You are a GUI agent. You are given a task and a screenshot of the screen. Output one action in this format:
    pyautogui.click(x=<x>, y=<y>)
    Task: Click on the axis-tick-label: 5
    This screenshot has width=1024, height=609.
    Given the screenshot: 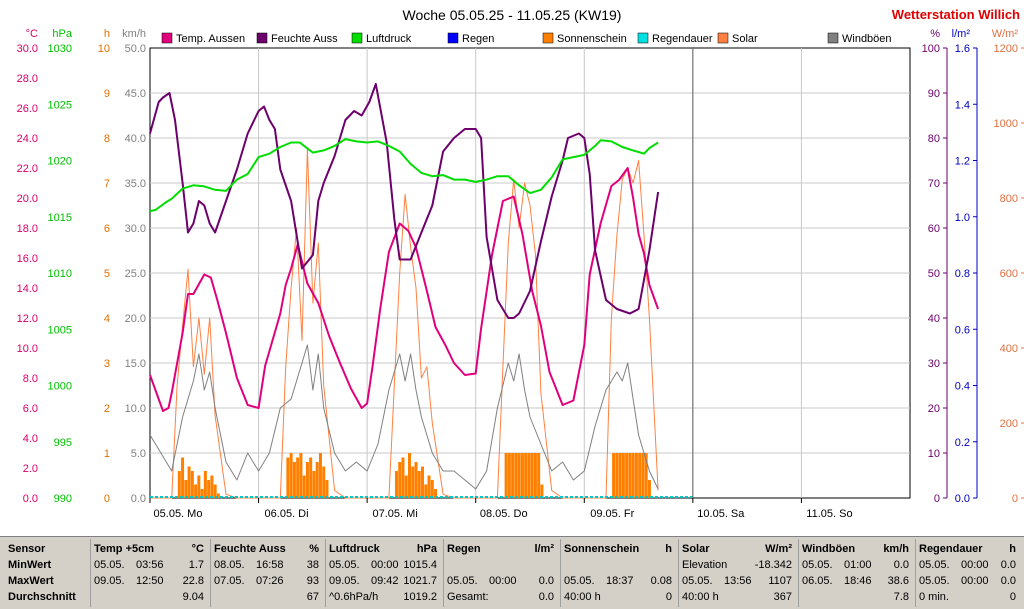 What is the action you would take?
    pyautogui.click(x=107, y=274)
    